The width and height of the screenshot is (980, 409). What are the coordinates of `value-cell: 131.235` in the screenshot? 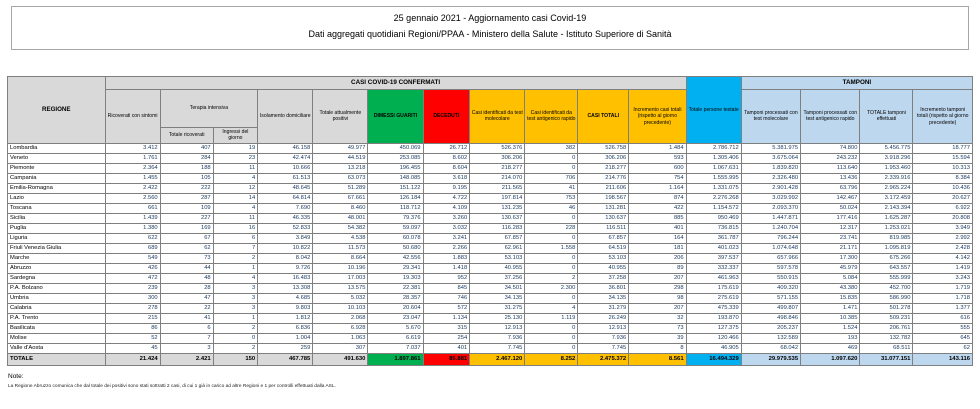 It's located at (497, 208).